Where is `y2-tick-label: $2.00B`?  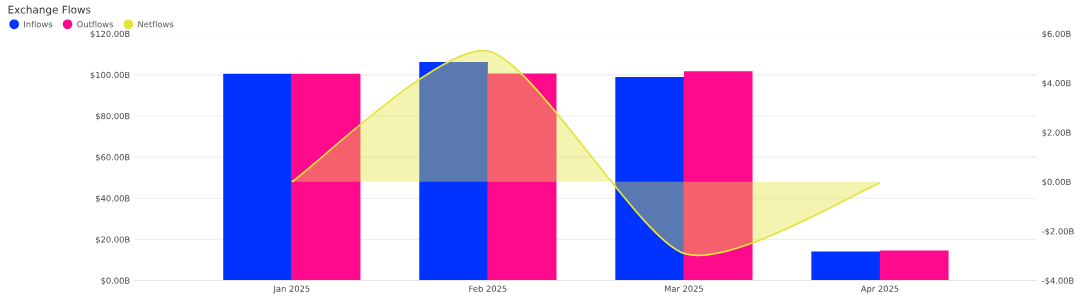 y2-tick-label: $2.00B is located at coordinates (1056, 133).